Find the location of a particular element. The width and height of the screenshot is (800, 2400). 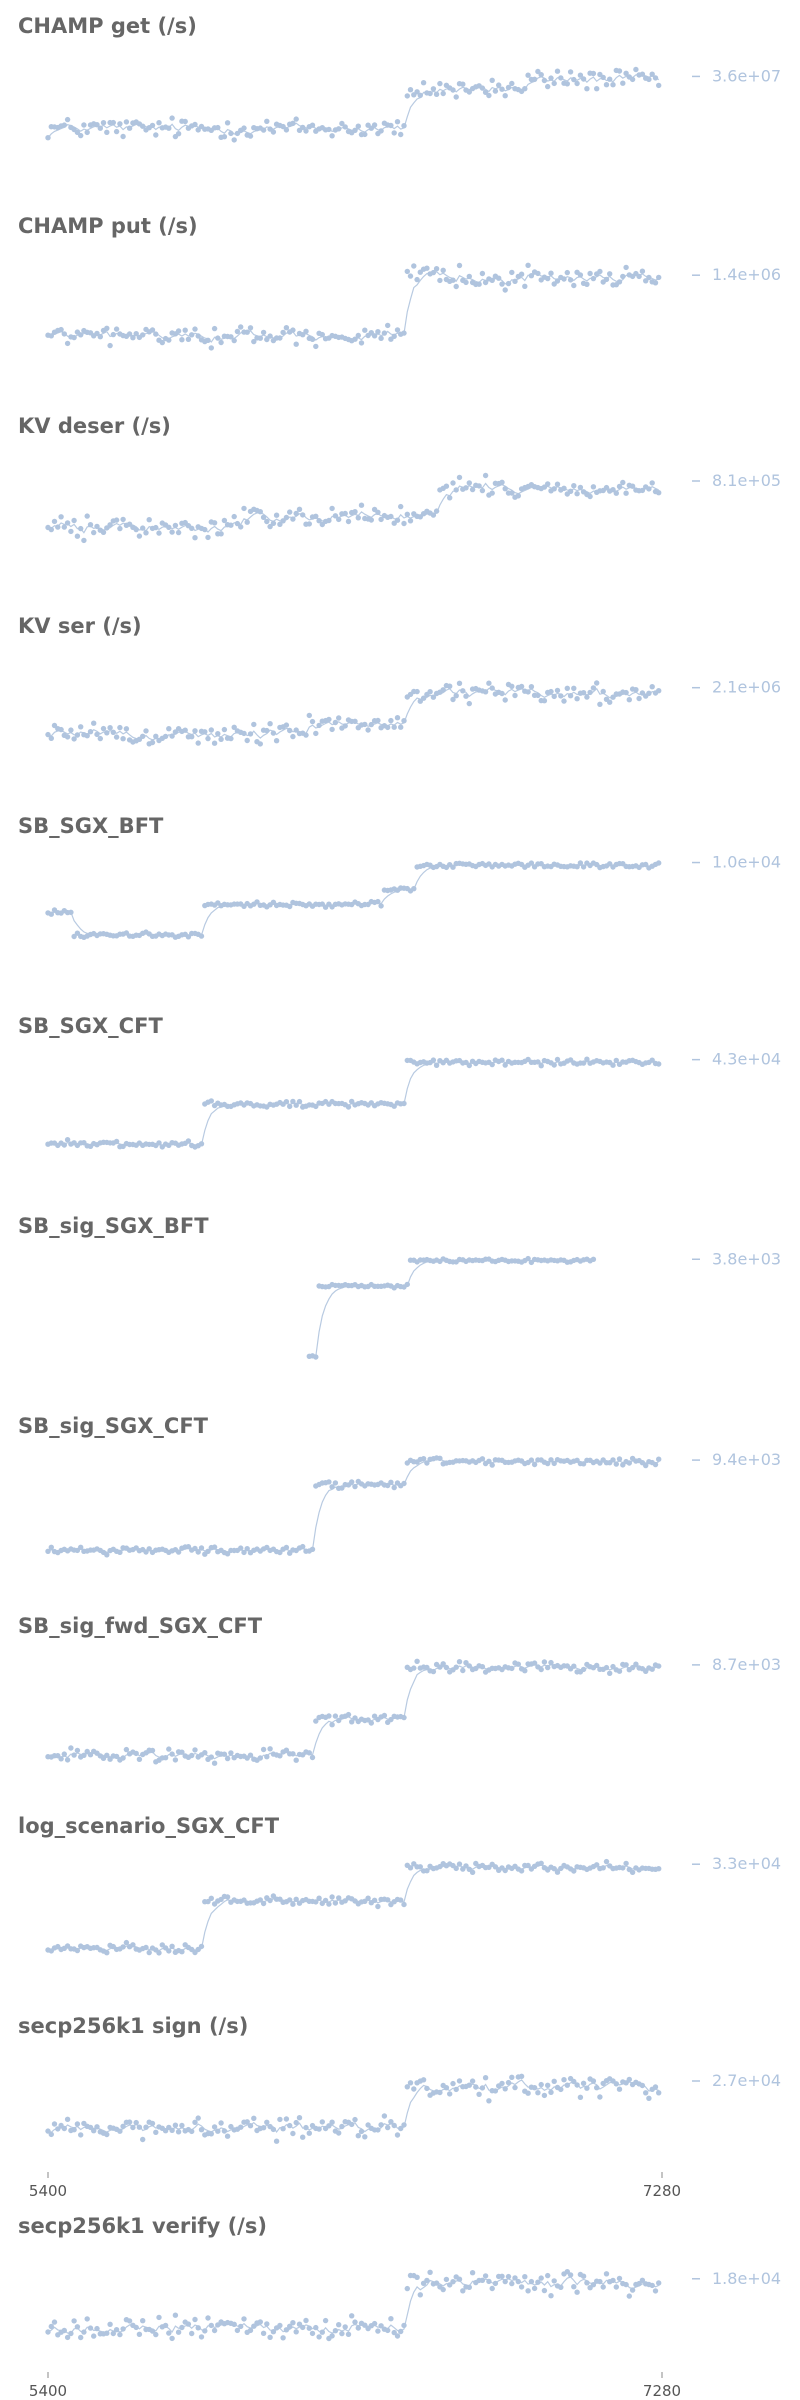

chart-panel: CHAMP get (/s) 3.6e+07 is located at coordinates (400, 100).